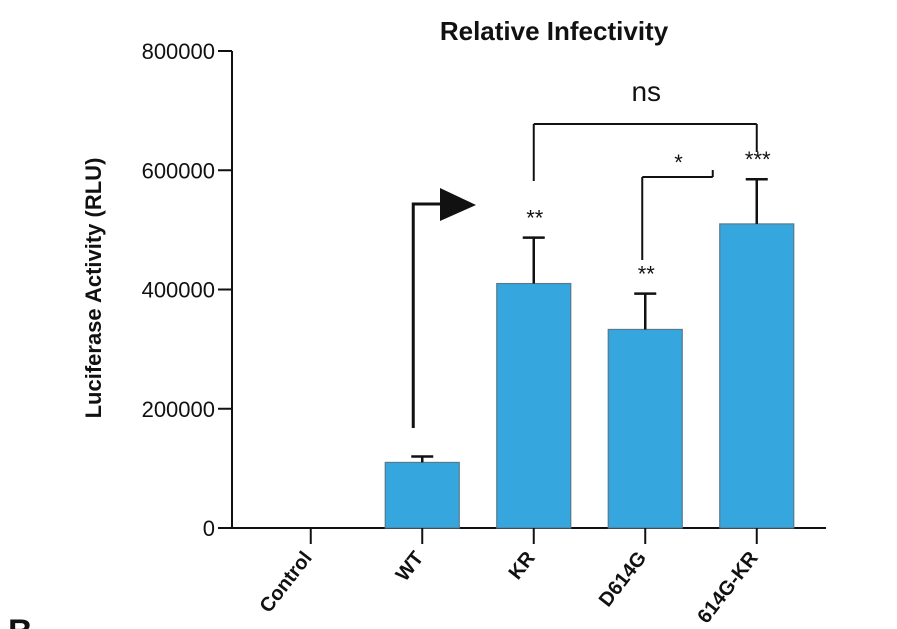  Describe the element at coordinates (648, 216) in the screenshot. I see `significance-marks: *******` at that location.